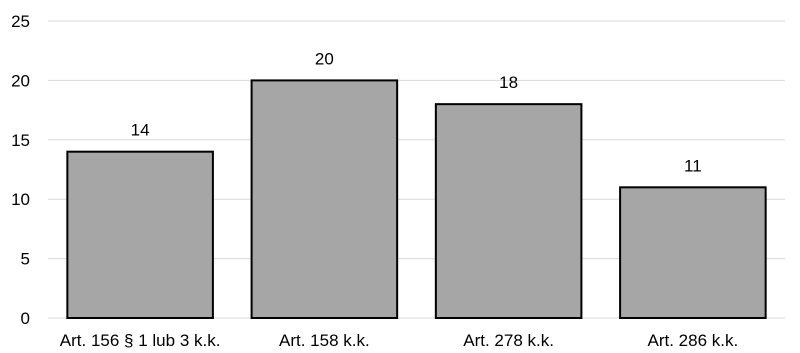 Image resolution: width=800 pixels, height=353 pixels. What do you see at coordinates (324, 340) in the screenshot?
I see `category-label: Art. 158 k.k.` at bounding box center [324, 340].